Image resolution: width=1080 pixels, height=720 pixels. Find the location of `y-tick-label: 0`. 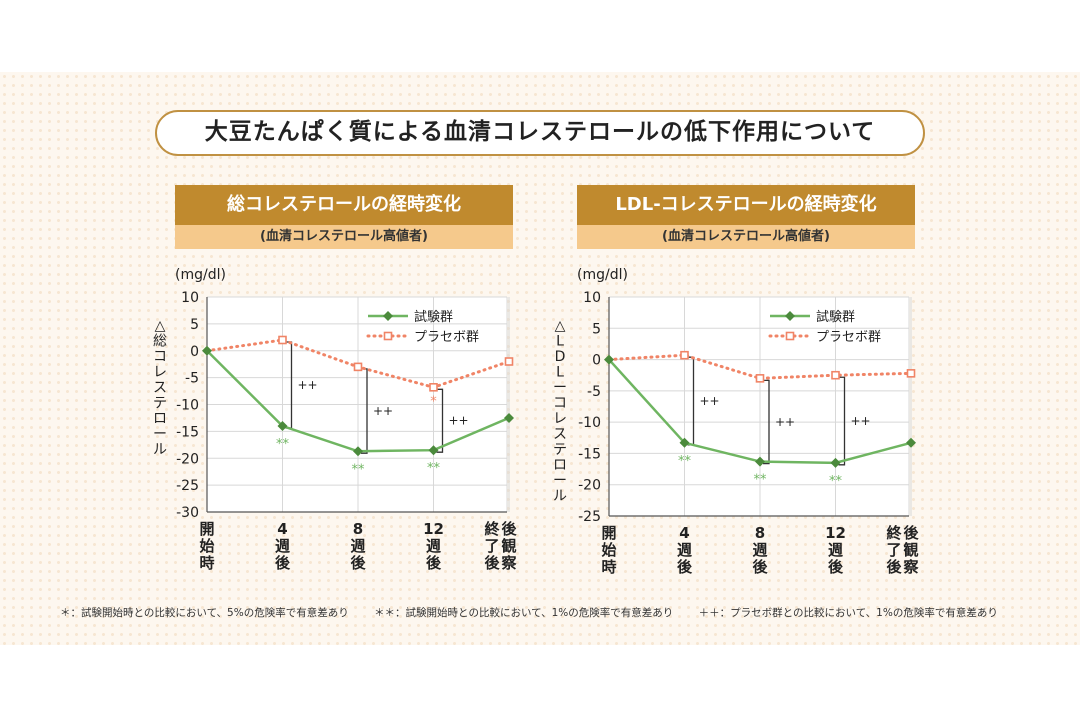

y-tick-label: 0 is located at coordinates (194, 352).